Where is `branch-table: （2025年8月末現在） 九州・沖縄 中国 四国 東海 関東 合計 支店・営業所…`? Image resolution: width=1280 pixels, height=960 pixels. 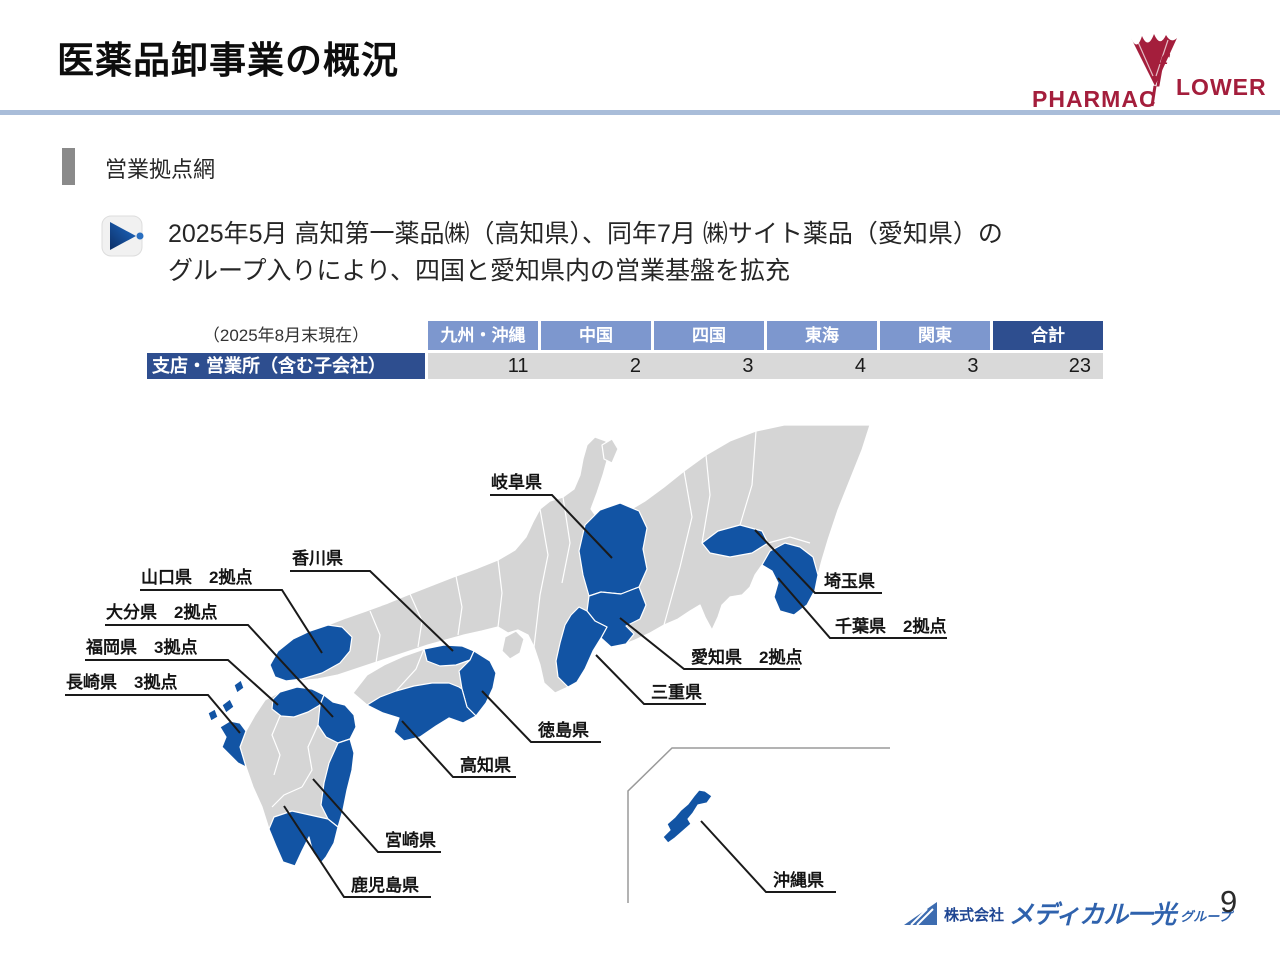
branch-table: （2025年8月末現在） 九州・沖縄 中国 四国 東海 関東 合計 支店・営業所… is located at coordinates (625, 350).